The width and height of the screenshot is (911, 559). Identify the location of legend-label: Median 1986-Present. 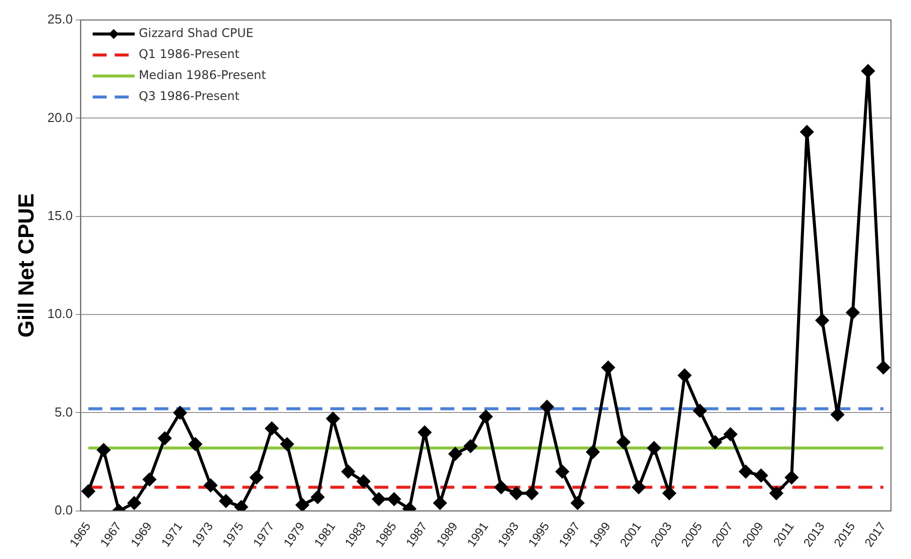
(202, 75).